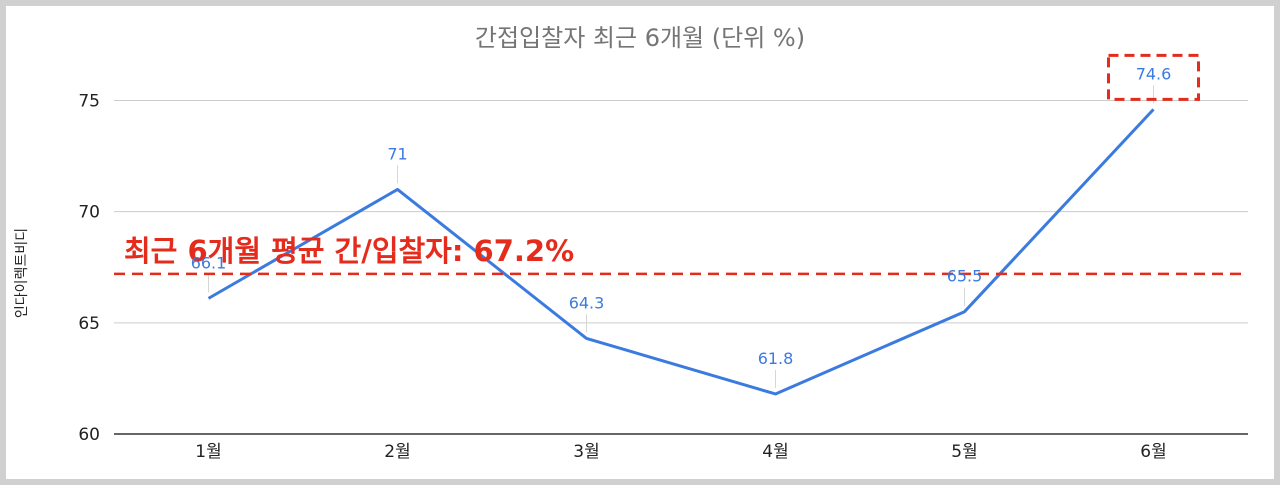  Describe the element at coordinates (397, 153) in the screenshot. I see `data-label: 71` at that location.